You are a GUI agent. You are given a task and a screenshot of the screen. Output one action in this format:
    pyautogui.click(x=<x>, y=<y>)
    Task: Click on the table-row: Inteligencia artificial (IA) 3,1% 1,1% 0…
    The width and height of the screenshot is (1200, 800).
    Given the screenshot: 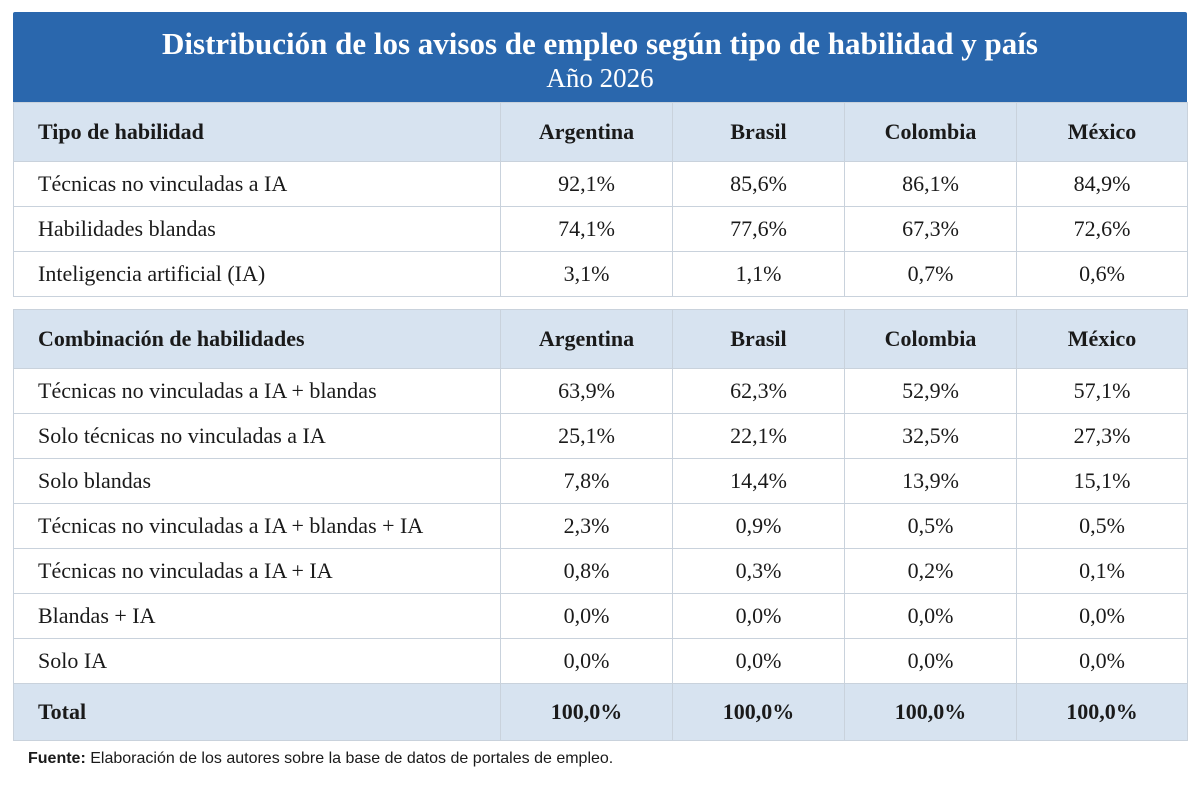 What is the action you would take?
    pyautogui.click(x=600, y=274)
    